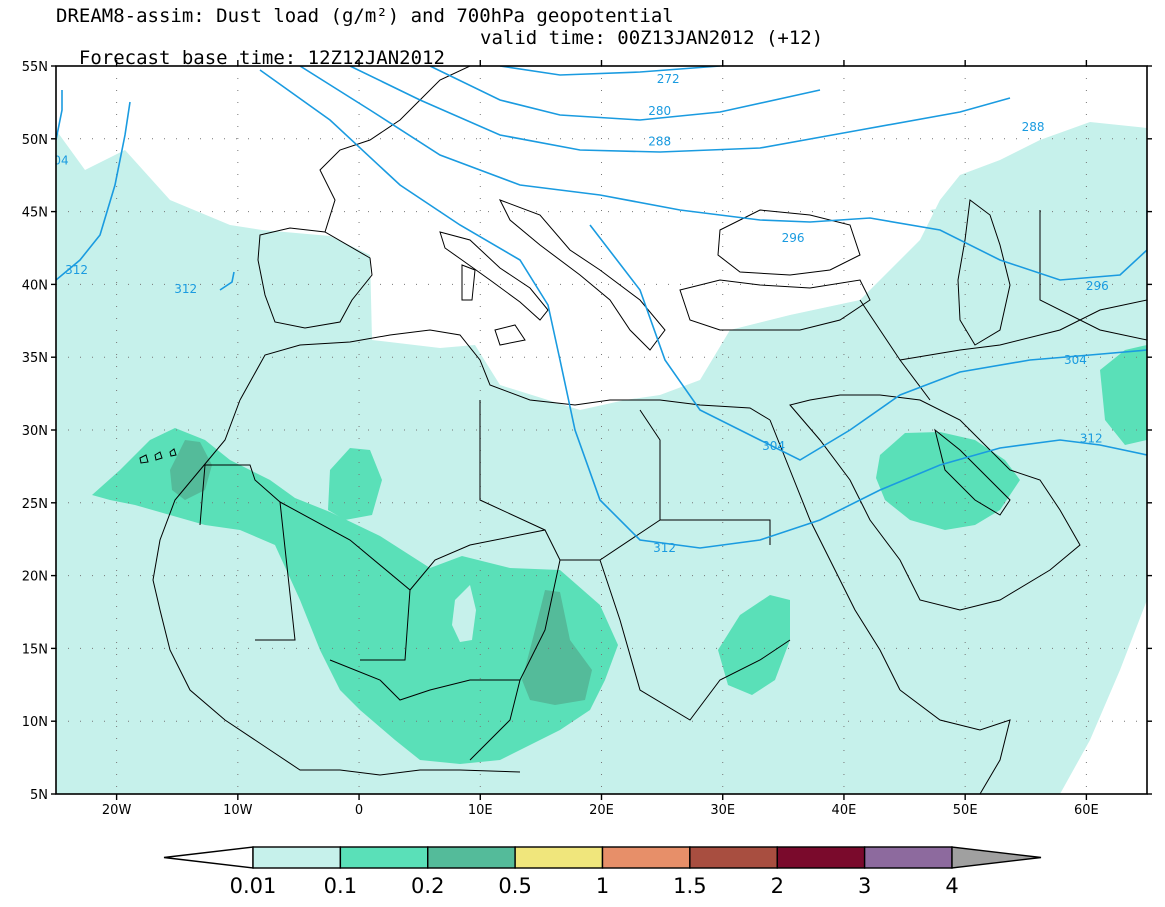  I want to click on colorbar-under-triangle, so click(208, 857).